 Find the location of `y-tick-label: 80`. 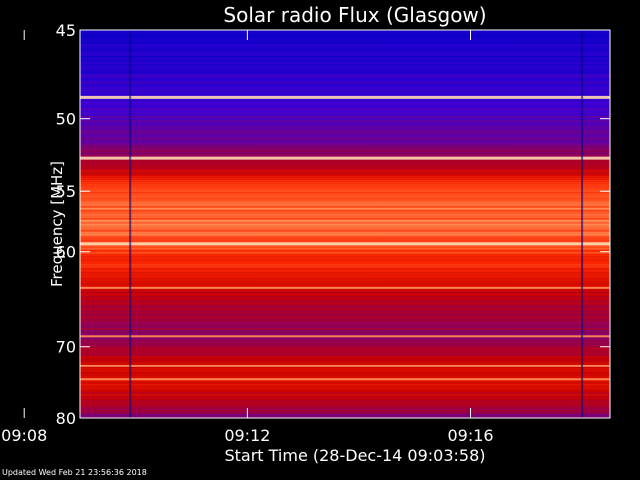

y-tick-label: 80 is located at coordinates (66, 418).